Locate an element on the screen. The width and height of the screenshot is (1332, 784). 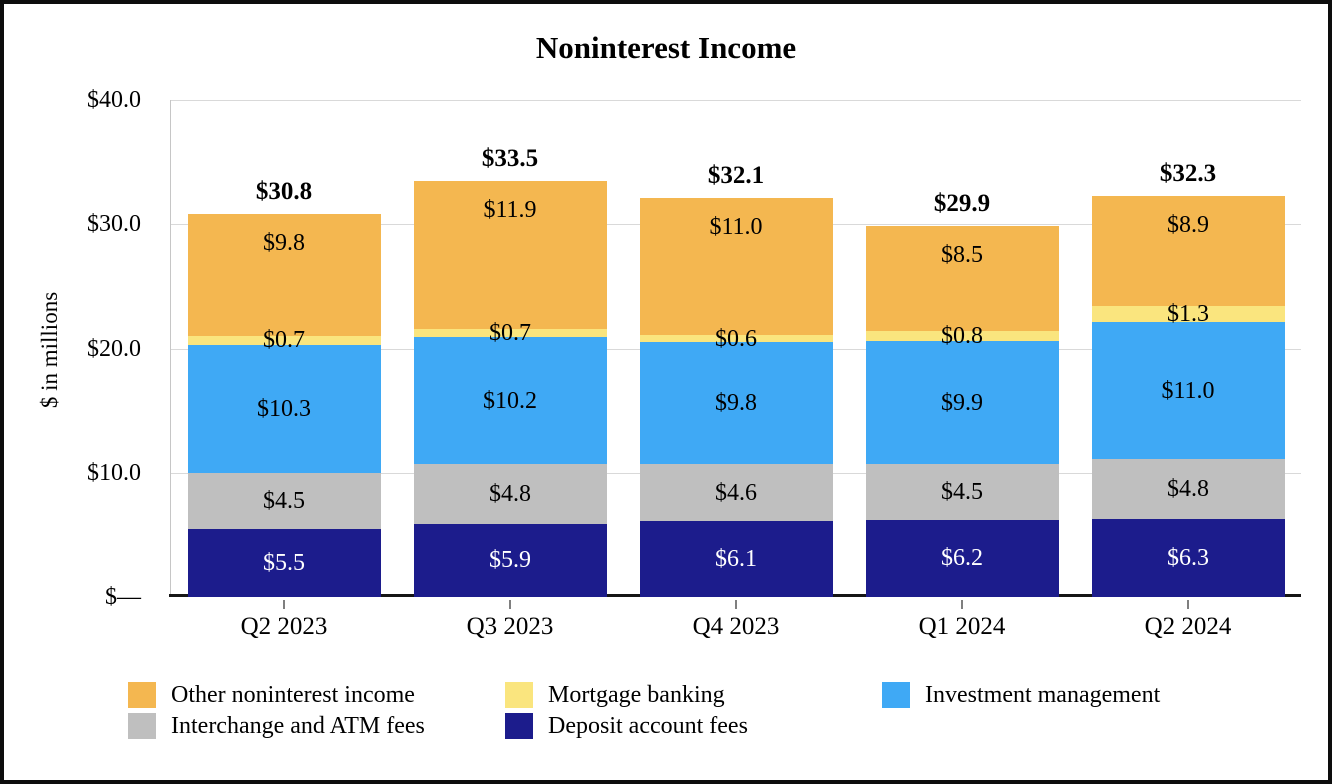
segment-value-label: $9.9 is located at coordinates (962, 402).